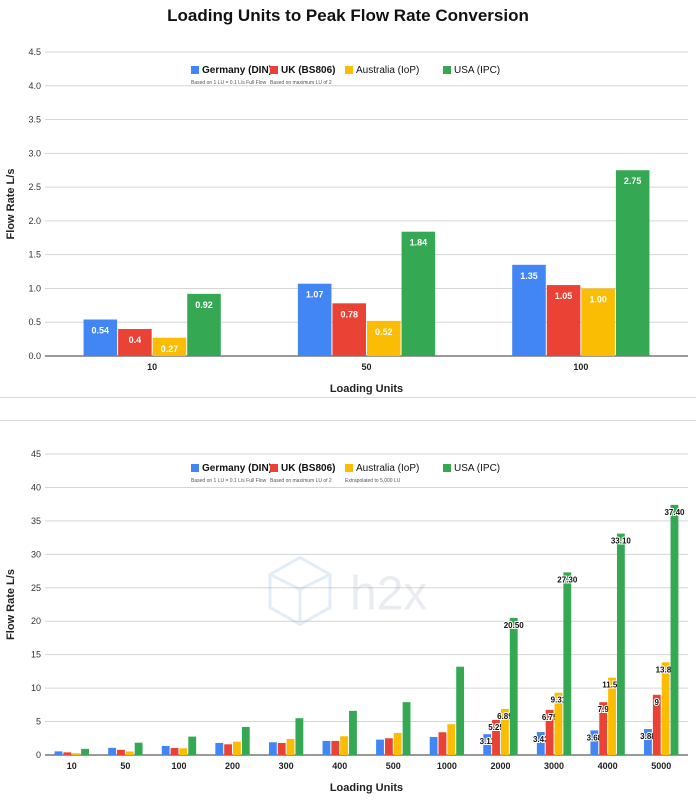 This screenshot has width=696, height=801. I want to click on data-label: 5.25, so click(496, 727).